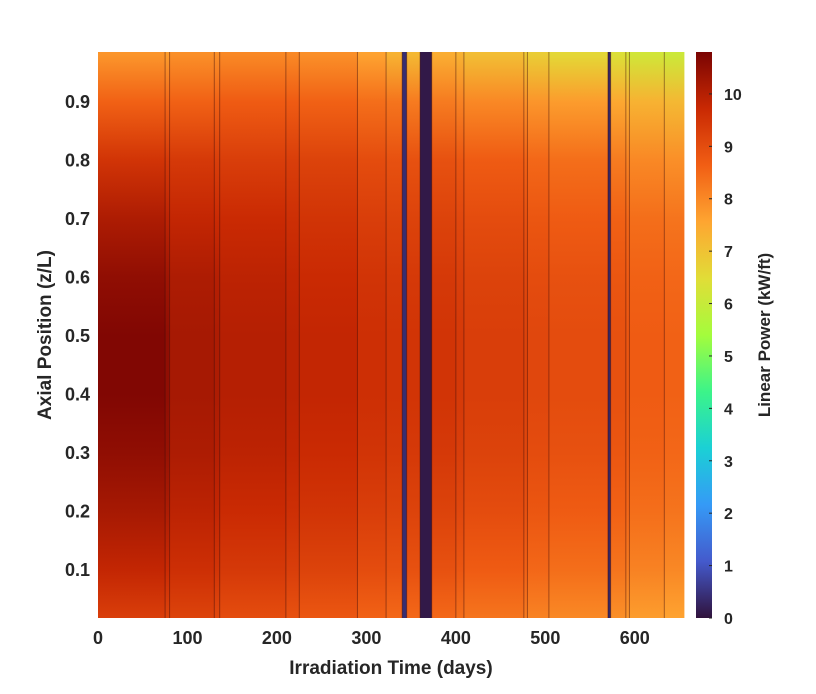 The width and height of the screenshot is (816, 694). What do you see at coordinates (456, 638) in the screenshot?
I see `x-tick-label: 400` at bounding box center [456, 638].